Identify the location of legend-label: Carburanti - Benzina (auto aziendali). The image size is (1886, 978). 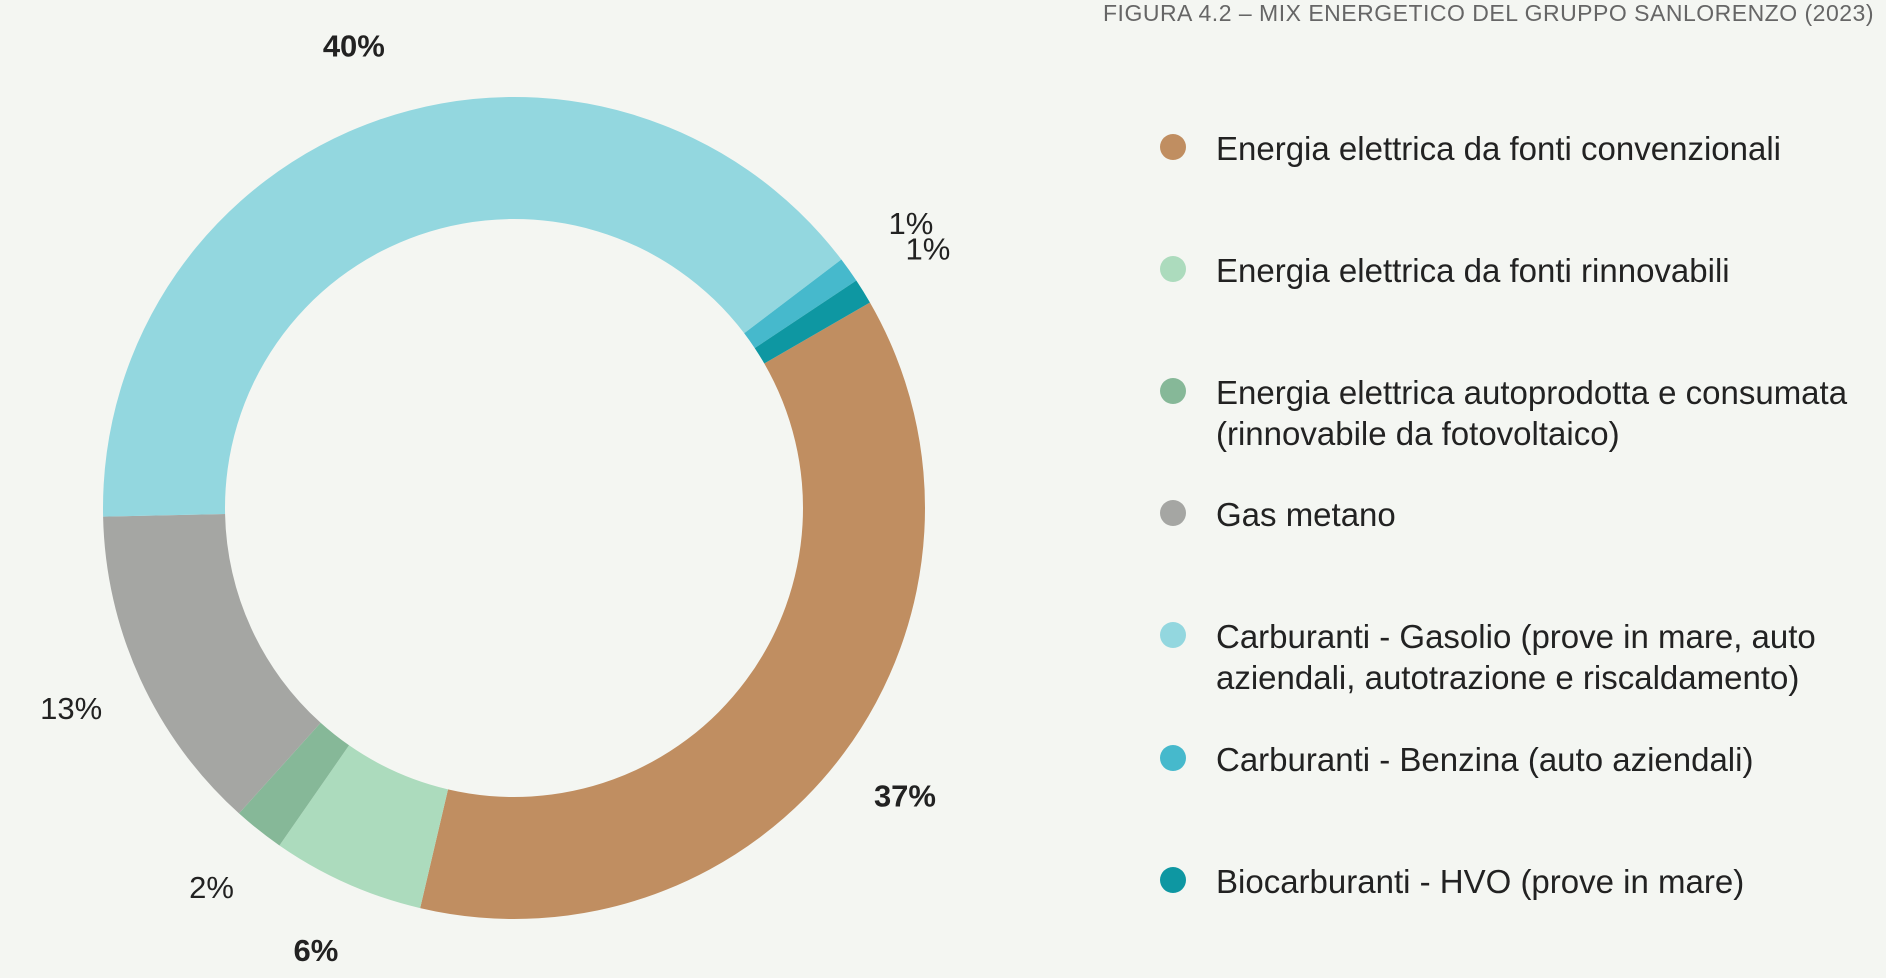
(1485, 759).